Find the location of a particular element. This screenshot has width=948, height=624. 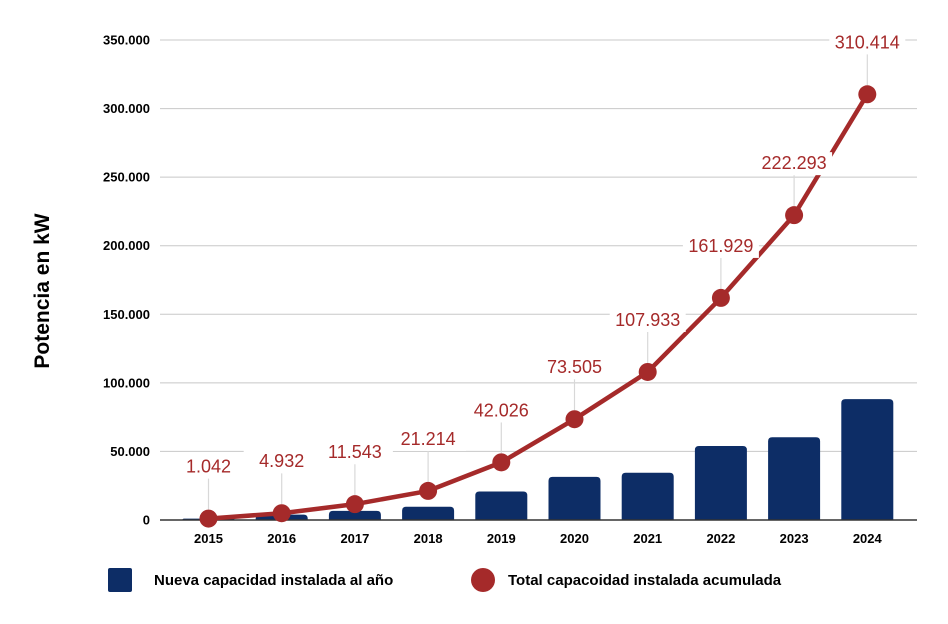

data-label: 1.042 is located at coordinates (208, 467).